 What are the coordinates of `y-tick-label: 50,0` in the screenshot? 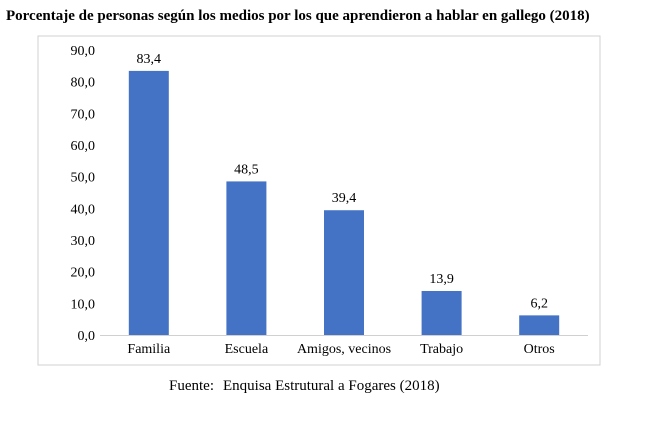 It's located at (83, 178).